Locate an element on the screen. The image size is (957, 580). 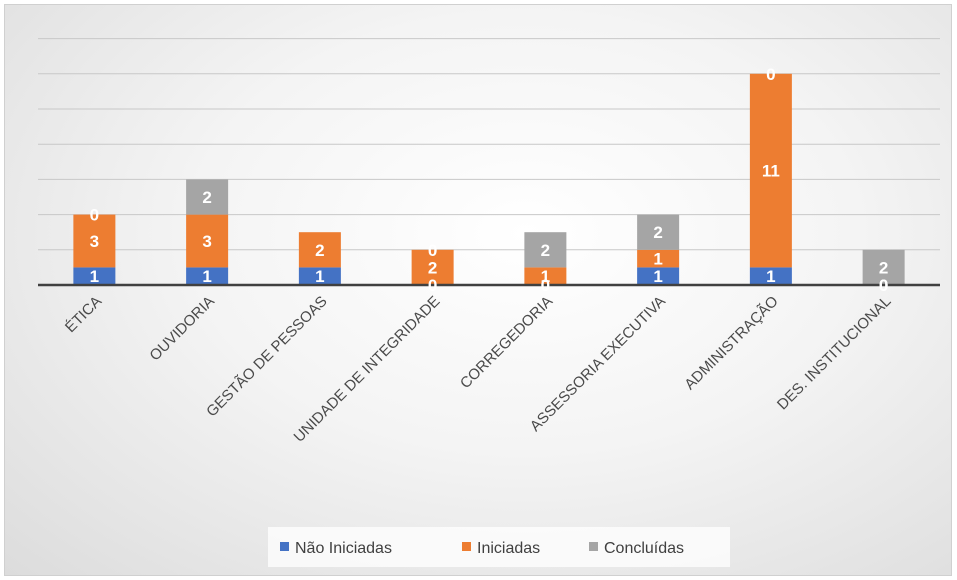
bar-ouvidoria-iniciadas is located at coordinates (207, 241).